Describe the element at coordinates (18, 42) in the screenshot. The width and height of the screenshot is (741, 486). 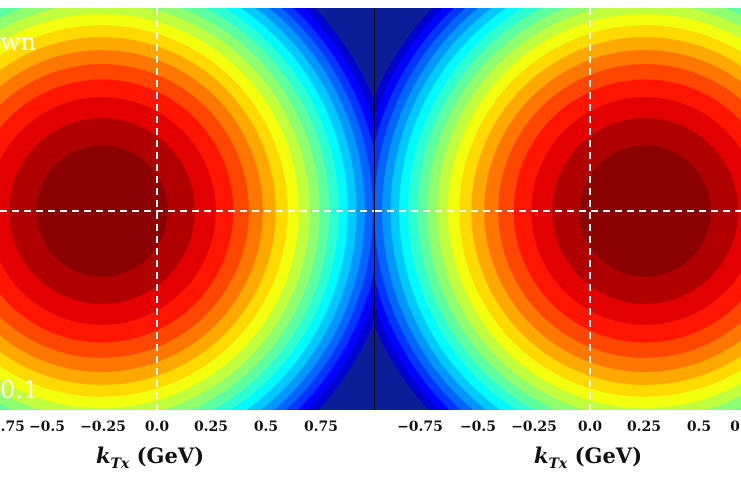
I see `left-annotation-top: wn` at that location.